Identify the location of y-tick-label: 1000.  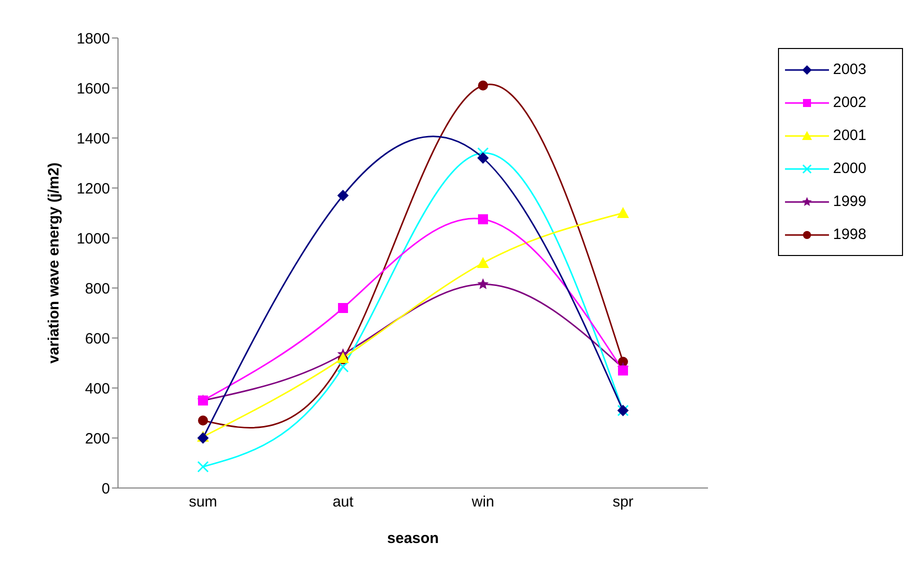
(93, 239).